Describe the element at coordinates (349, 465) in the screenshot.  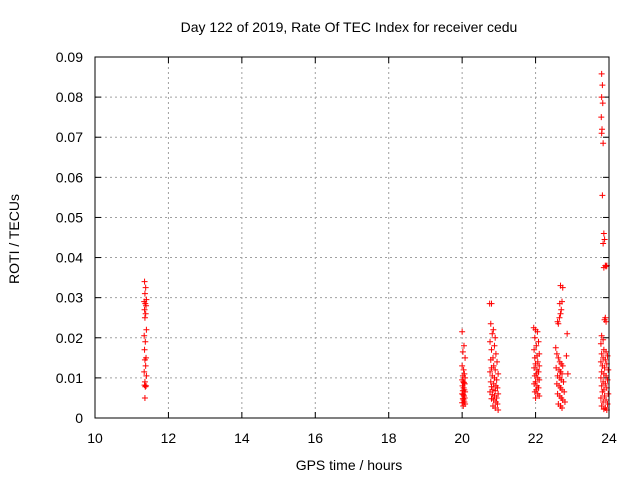
I see `x-axis-label: GPS time / hours` at that location.